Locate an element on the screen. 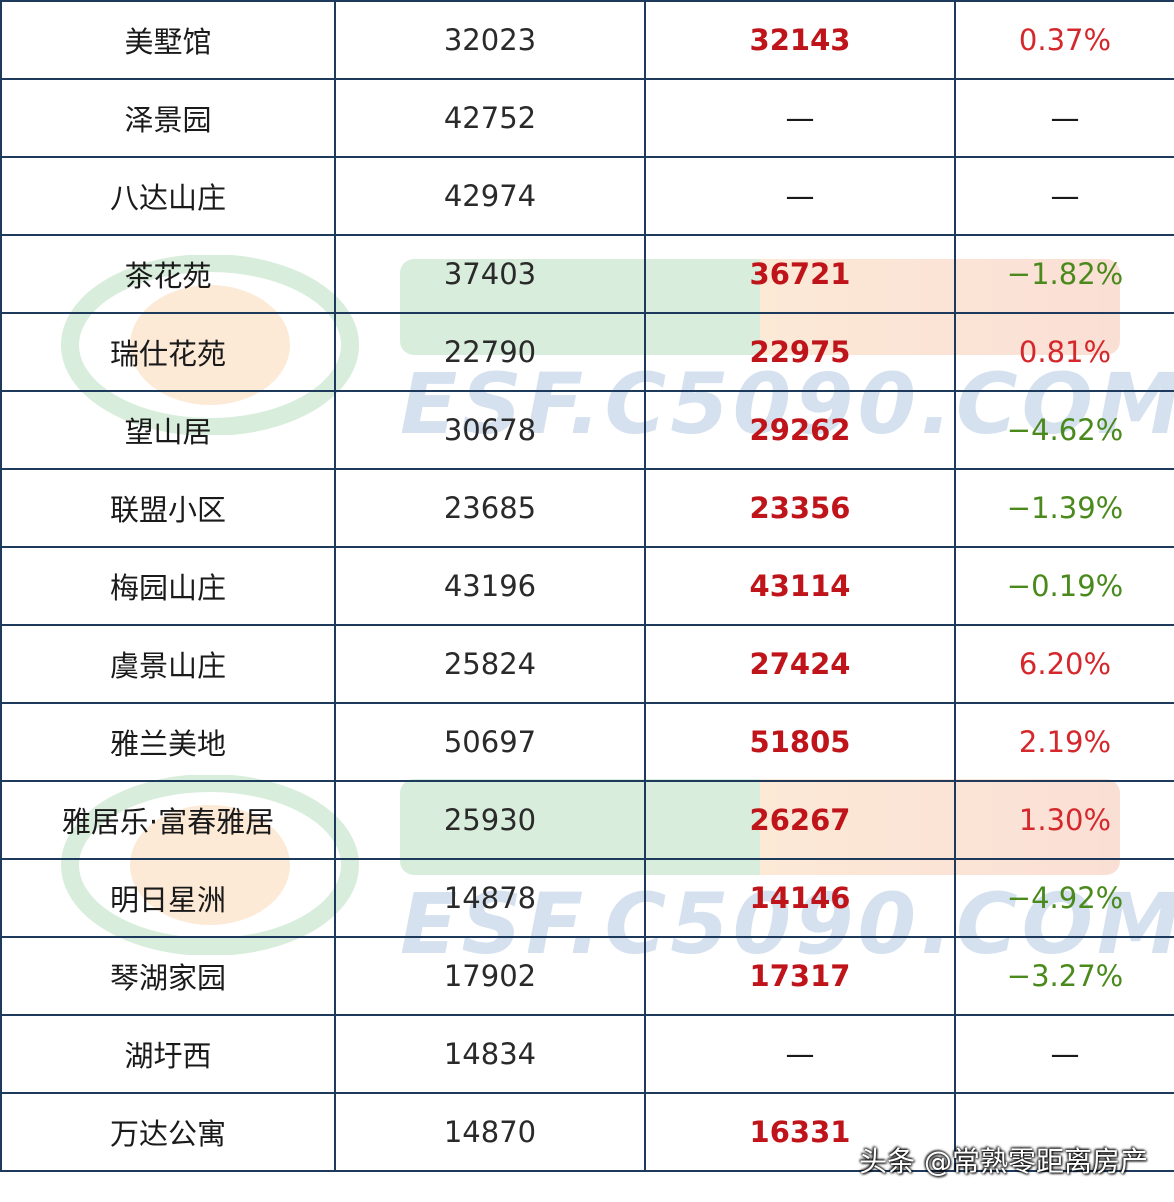 The width and height of the screenshot is (1174, 1202). table-row: 雅居乐·富春雅居 25930 26267 1.30% is located at coordinates (587, 820).